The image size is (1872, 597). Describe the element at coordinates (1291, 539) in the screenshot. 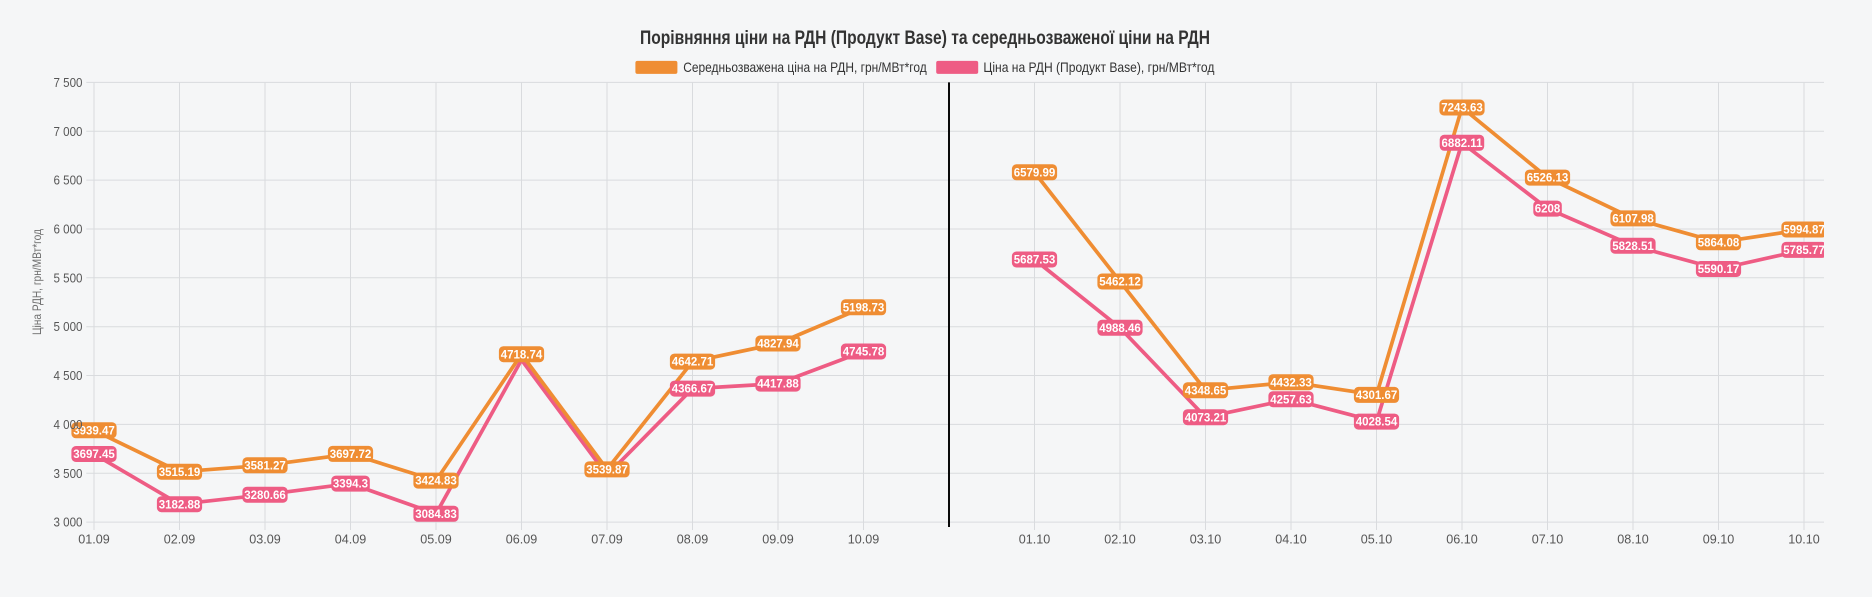

I see `svg-text: 04.10` at that location.